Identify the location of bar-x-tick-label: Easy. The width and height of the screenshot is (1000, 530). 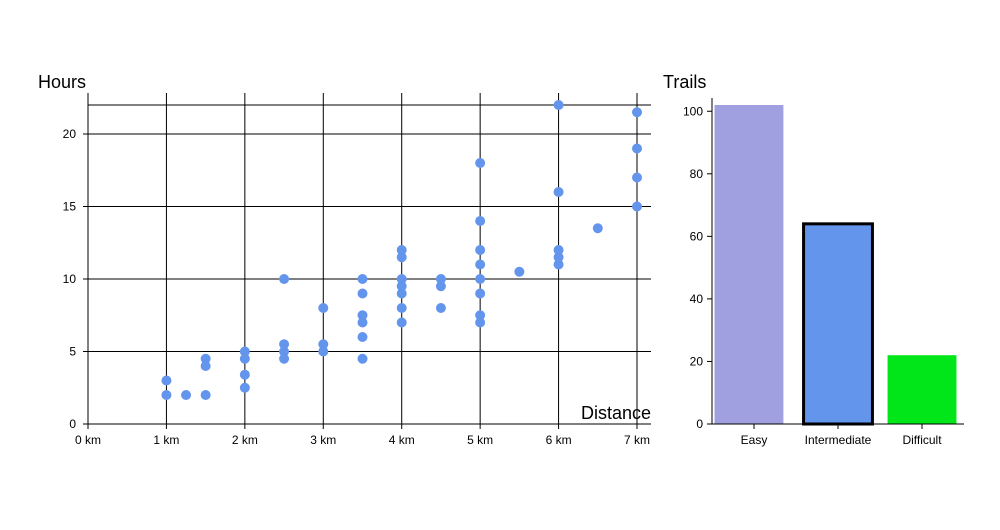
(754, 440).